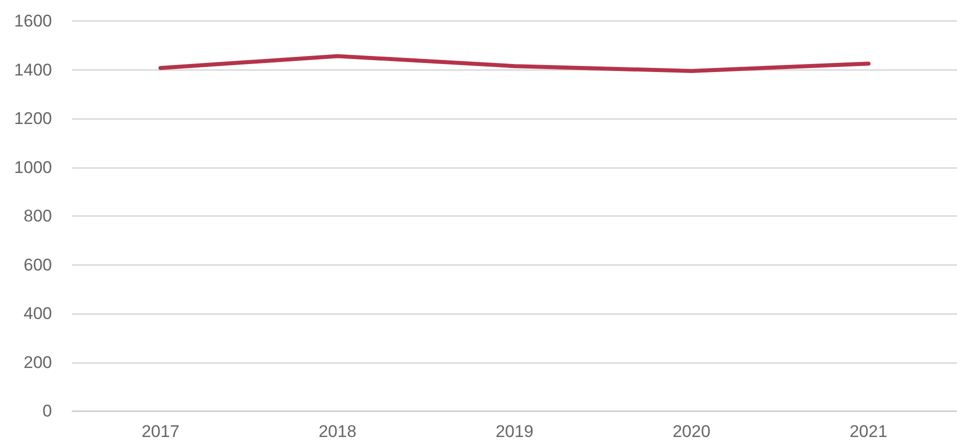 The width and height of the screenshot is (957, 446). Describe the element at coordinates (33, 70) in the screenshot. I see `y-tick-label: 1400` at that location.